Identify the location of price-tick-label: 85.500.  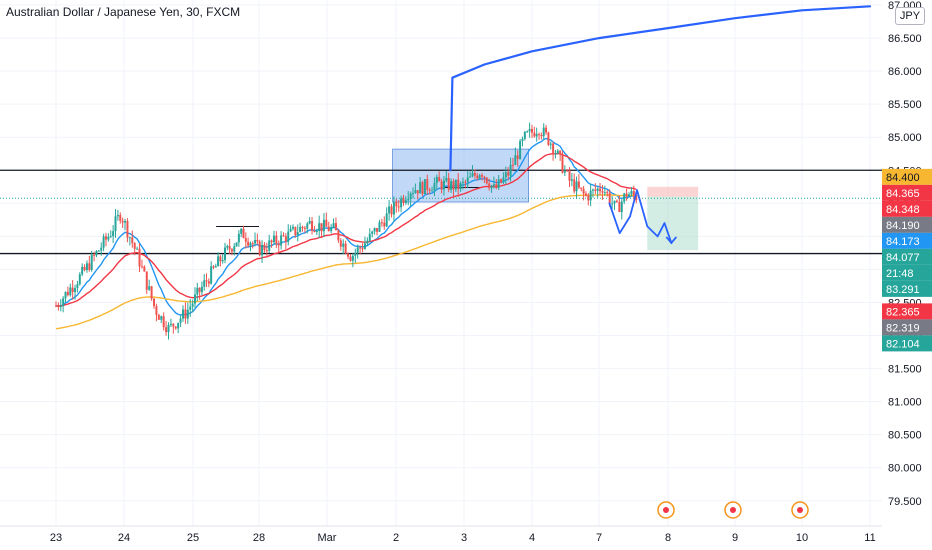
(905, 105).